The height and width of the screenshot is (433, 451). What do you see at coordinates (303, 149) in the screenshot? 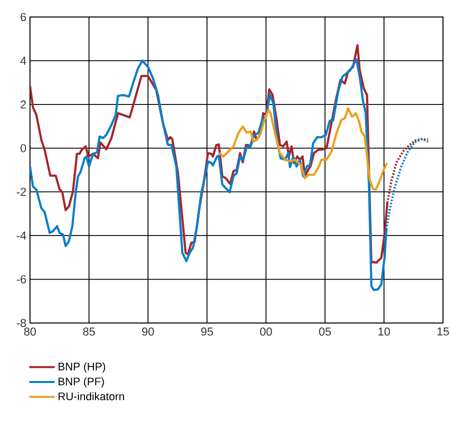
I see `line-series` at bounding box center [303, 149].